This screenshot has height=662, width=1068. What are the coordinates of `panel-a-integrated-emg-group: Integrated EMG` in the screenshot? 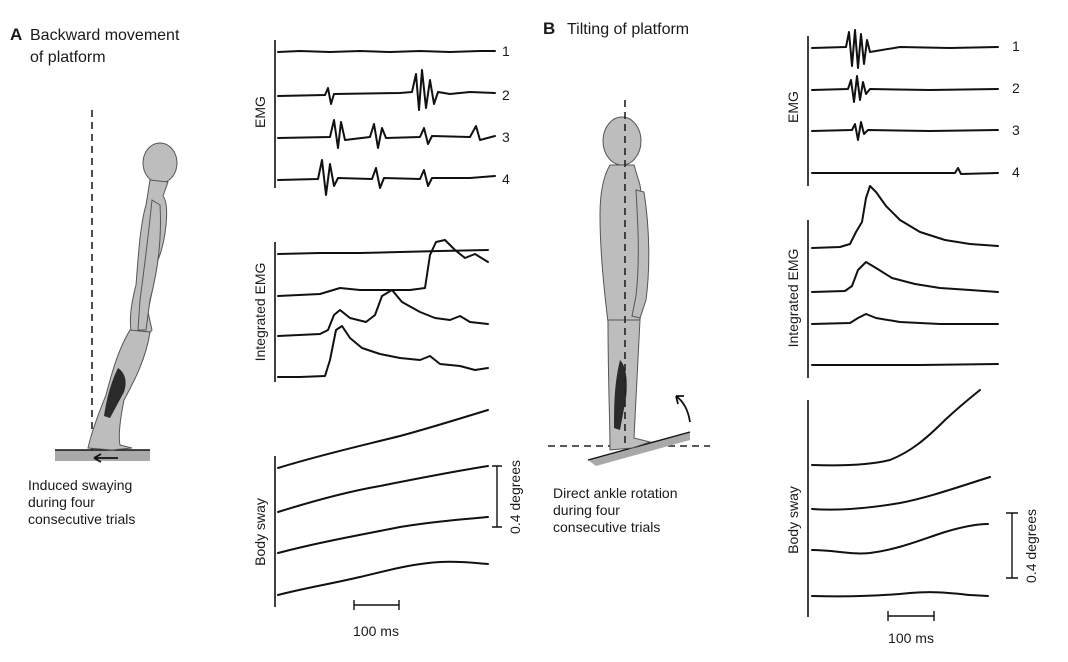 It's located at (370, 310).